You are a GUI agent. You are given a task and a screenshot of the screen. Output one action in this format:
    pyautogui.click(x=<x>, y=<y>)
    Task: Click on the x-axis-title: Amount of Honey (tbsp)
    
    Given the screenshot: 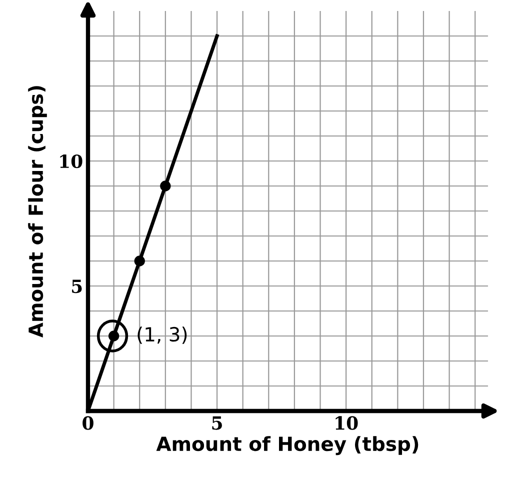 What is the action you would take?
    pyautogui.click(x=287, y=446)
    